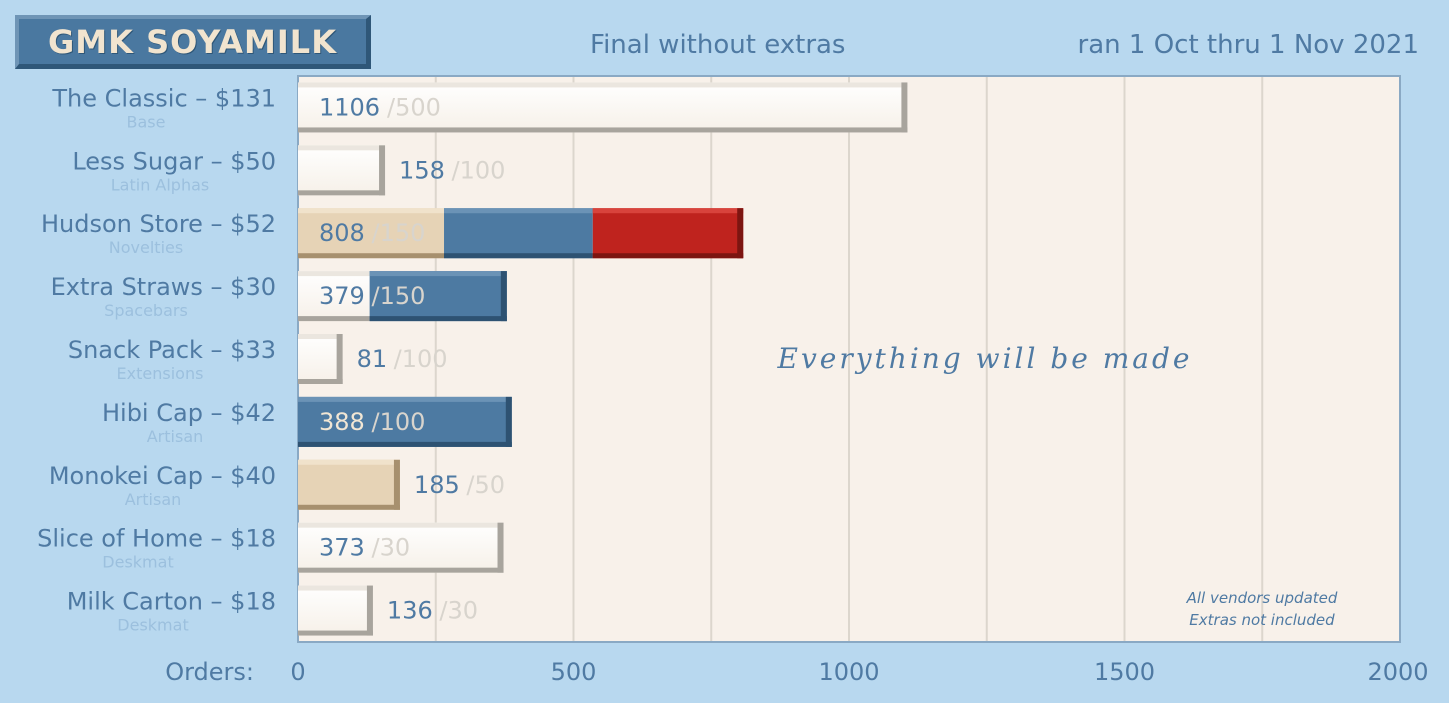 The image size is (1449, 703). Describe the element at coordinates (189, 413) in the screenshot. I see `category-label: Hibi Cap – $42` at that location.